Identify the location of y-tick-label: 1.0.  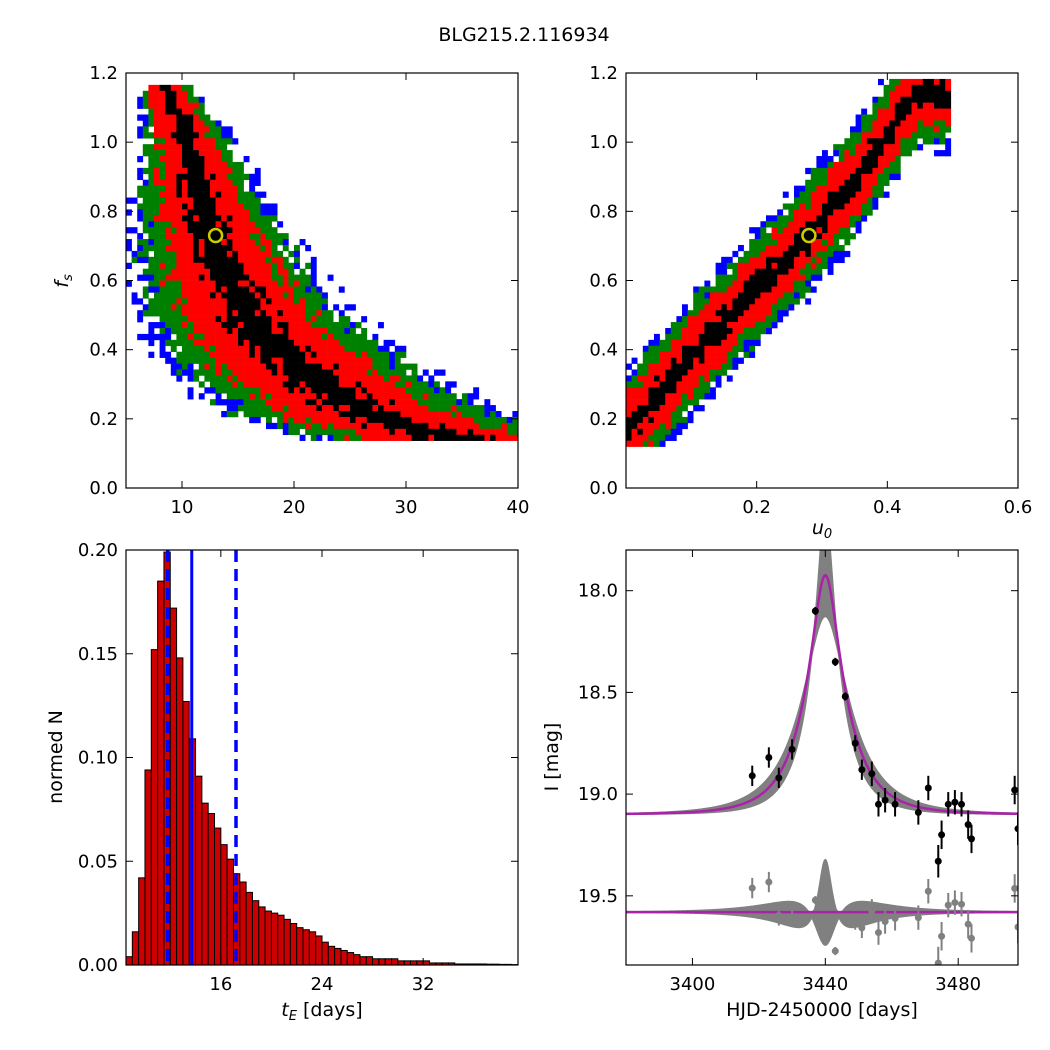
(603, 142).